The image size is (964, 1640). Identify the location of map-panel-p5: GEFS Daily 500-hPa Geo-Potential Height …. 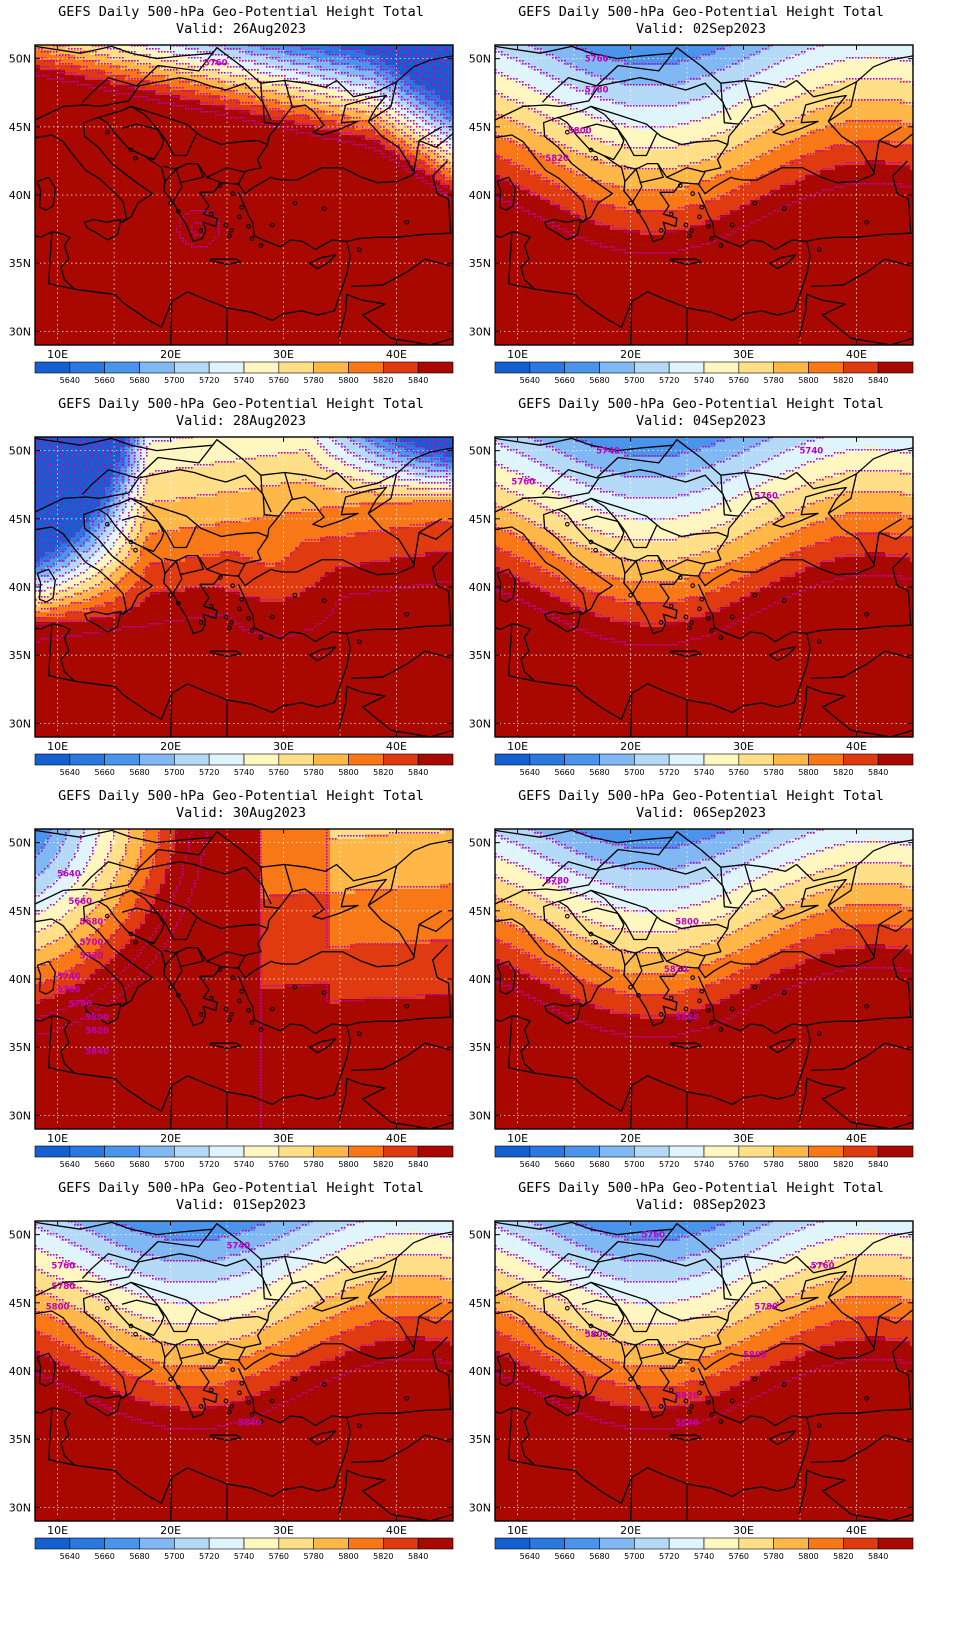
(241, 989).